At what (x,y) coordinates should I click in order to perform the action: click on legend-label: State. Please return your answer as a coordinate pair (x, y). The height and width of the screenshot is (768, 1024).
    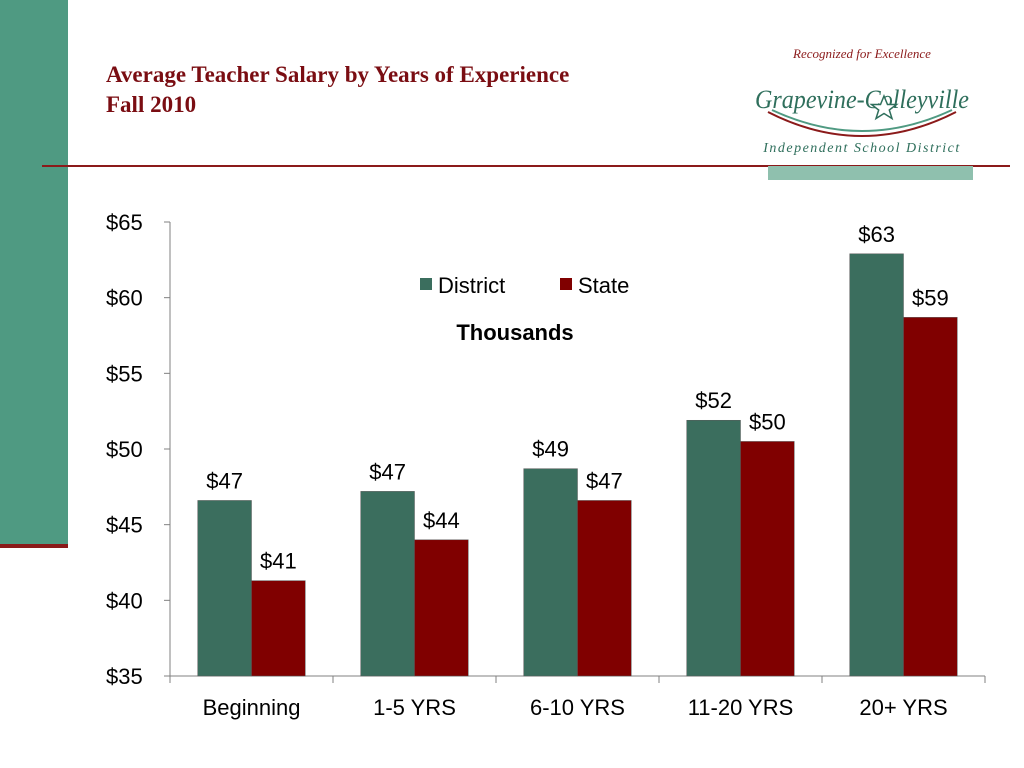
    Looking at the image, I should click on (603, 285).